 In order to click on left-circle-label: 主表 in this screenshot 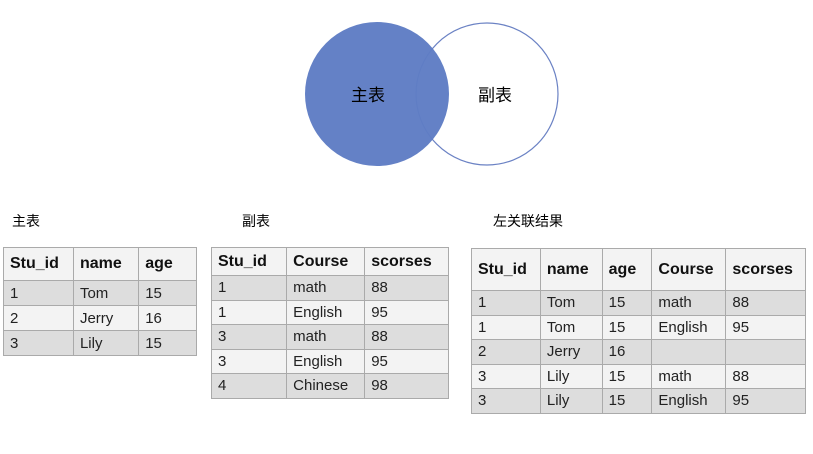, I will do `click(368, 95)`.